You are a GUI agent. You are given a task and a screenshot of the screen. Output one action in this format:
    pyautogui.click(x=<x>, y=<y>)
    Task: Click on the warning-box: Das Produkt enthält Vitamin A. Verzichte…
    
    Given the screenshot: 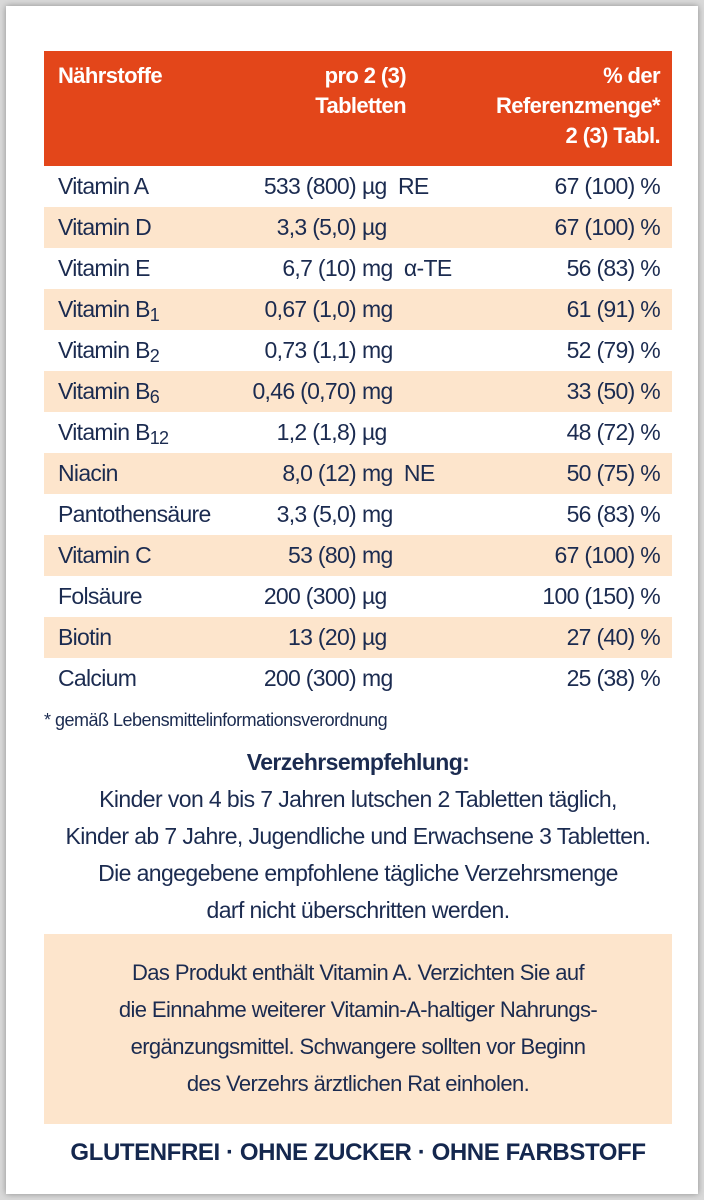 What is the action you would take?
    pyautogui.click(x=358, y=1029)
    